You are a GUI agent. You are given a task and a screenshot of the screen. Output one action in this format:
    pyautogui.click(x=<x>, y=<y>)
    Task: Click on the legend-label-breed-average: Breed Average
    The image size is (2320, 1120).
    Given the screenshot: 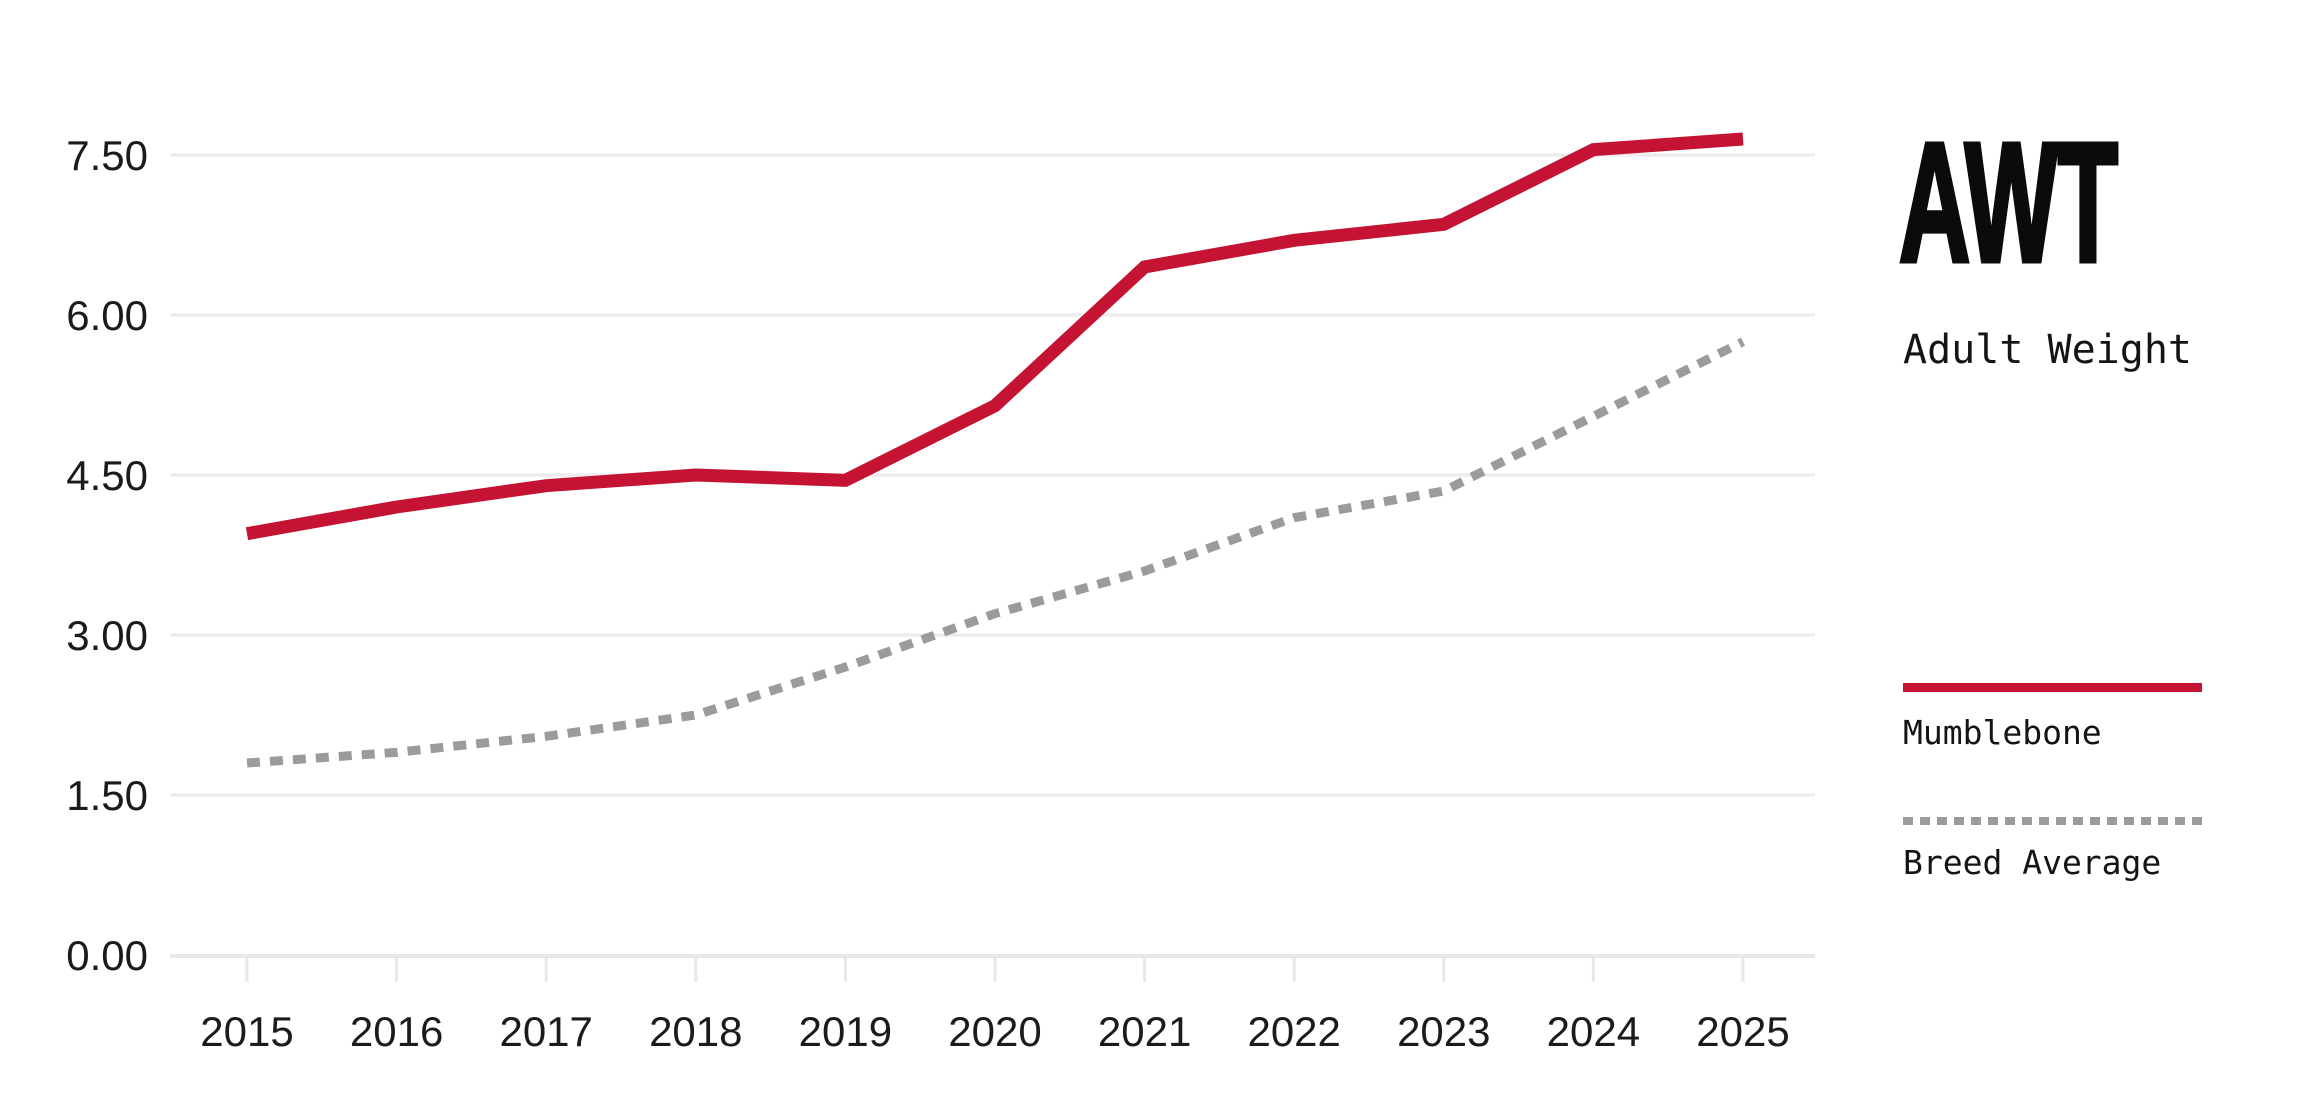 What is the action you would take?
    pyautogui.click(x=2032, y=862)
    